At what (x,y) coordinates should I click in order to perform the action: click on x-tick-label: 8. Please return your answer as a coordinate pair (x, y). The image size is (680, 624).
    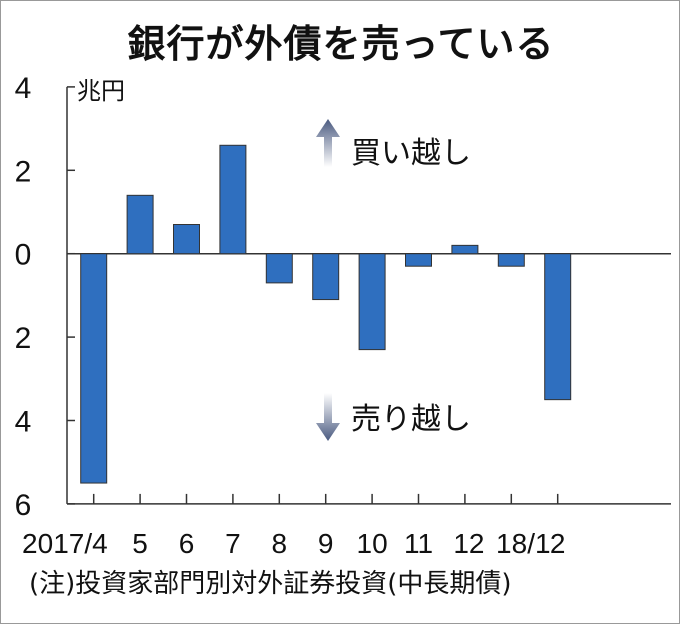
    Looking at the image, I should click on (280, 543).